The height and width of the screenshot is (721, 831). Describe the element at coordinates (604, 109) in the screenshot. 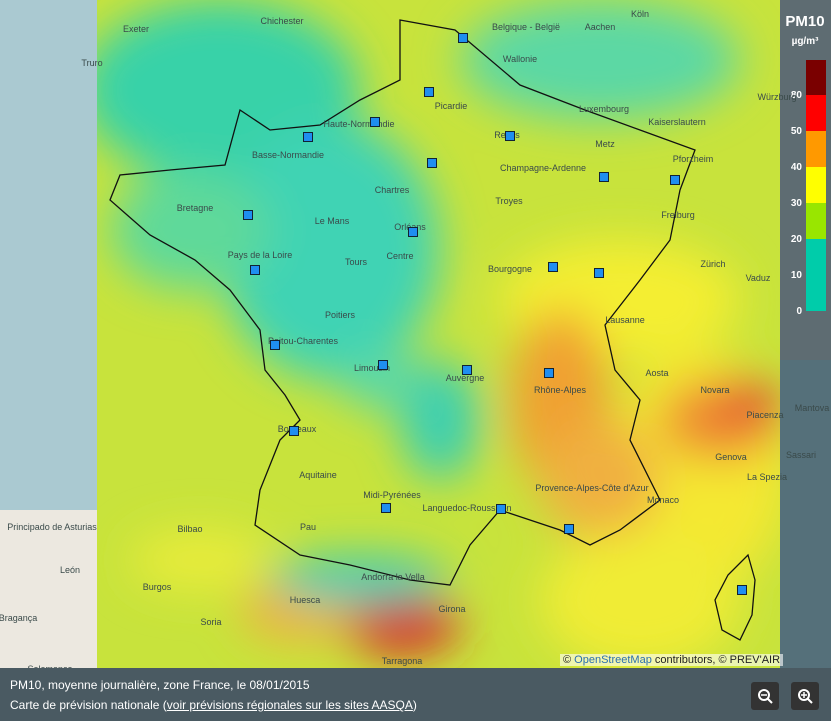

I see `place-label: Luxembourg` at that location.